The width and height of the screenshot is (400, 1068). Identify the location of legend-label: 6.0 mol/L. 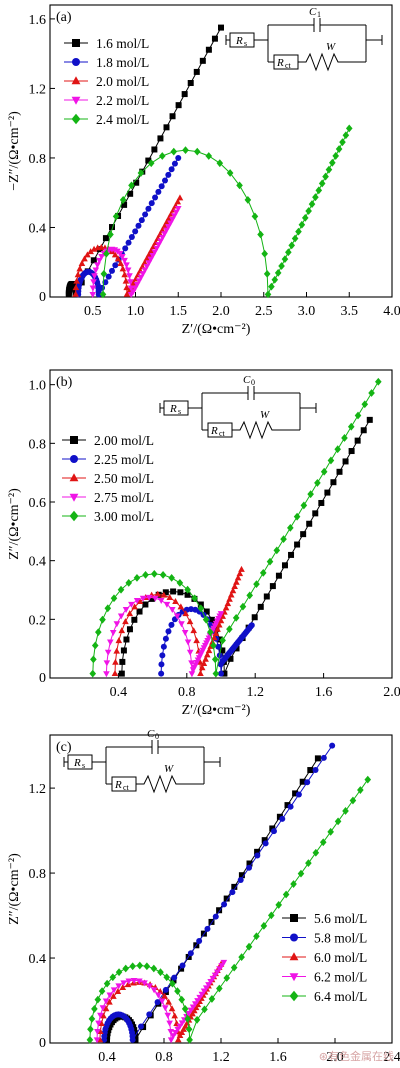
(340, 957).